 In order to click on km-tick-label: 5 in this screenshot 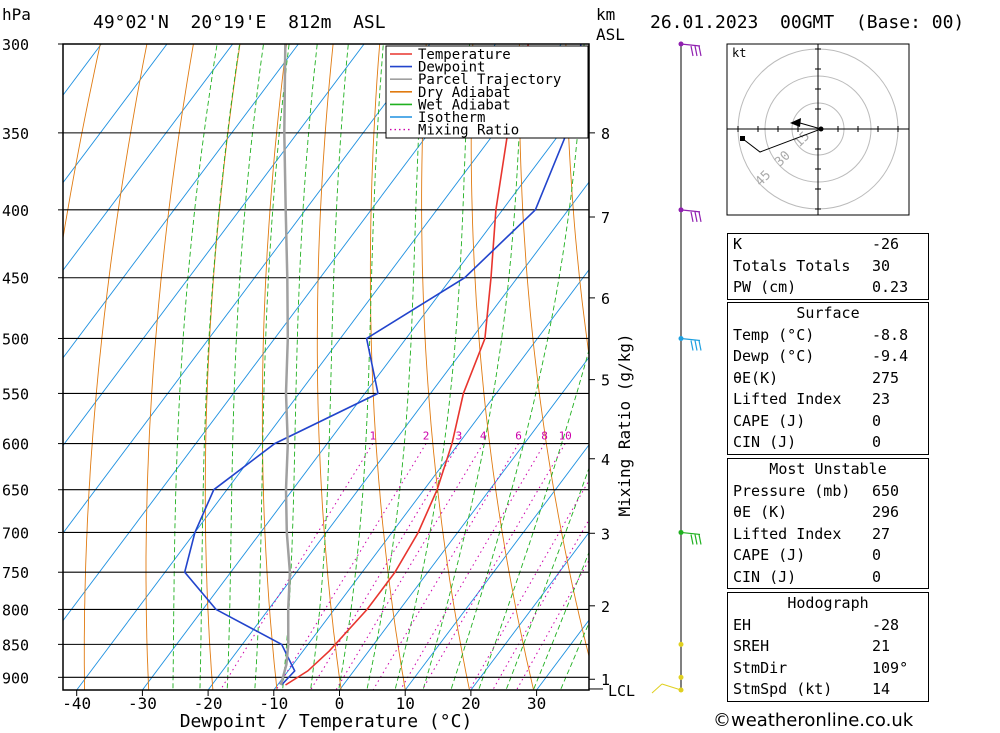, I will do `click(605, 381)`.